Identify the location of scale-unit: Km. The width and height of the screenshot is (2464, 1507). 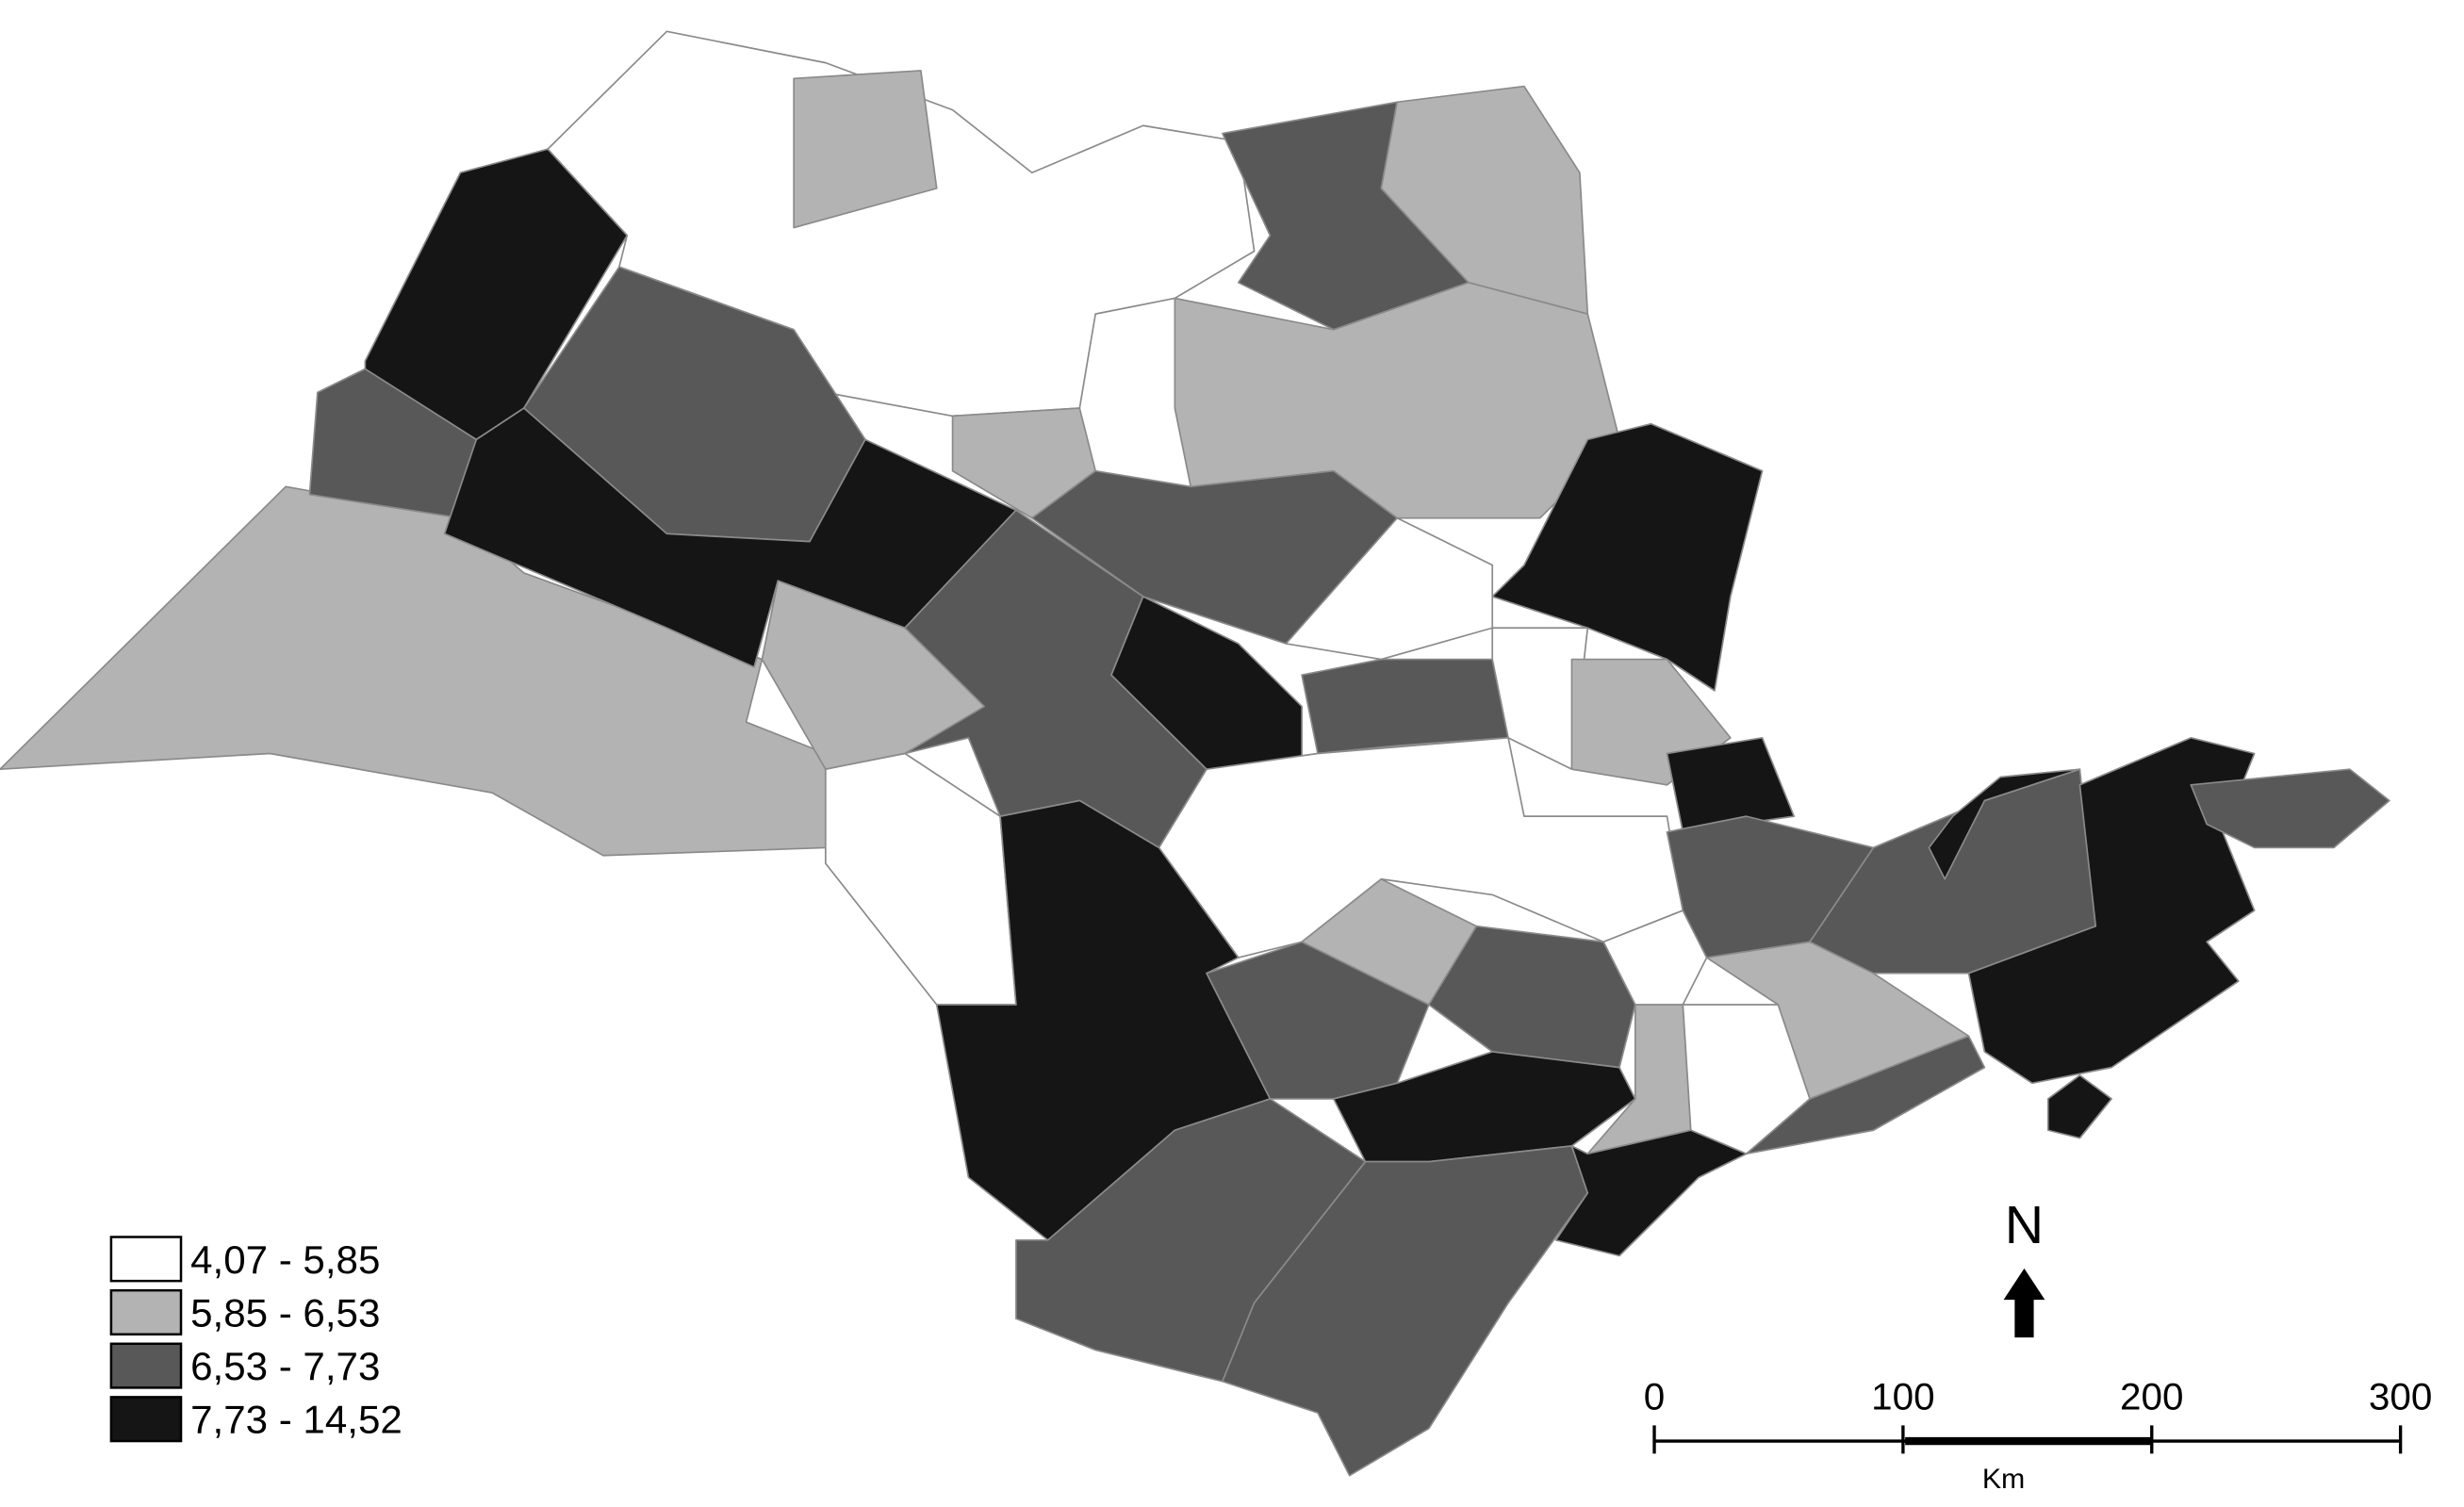
(2003, 1479).